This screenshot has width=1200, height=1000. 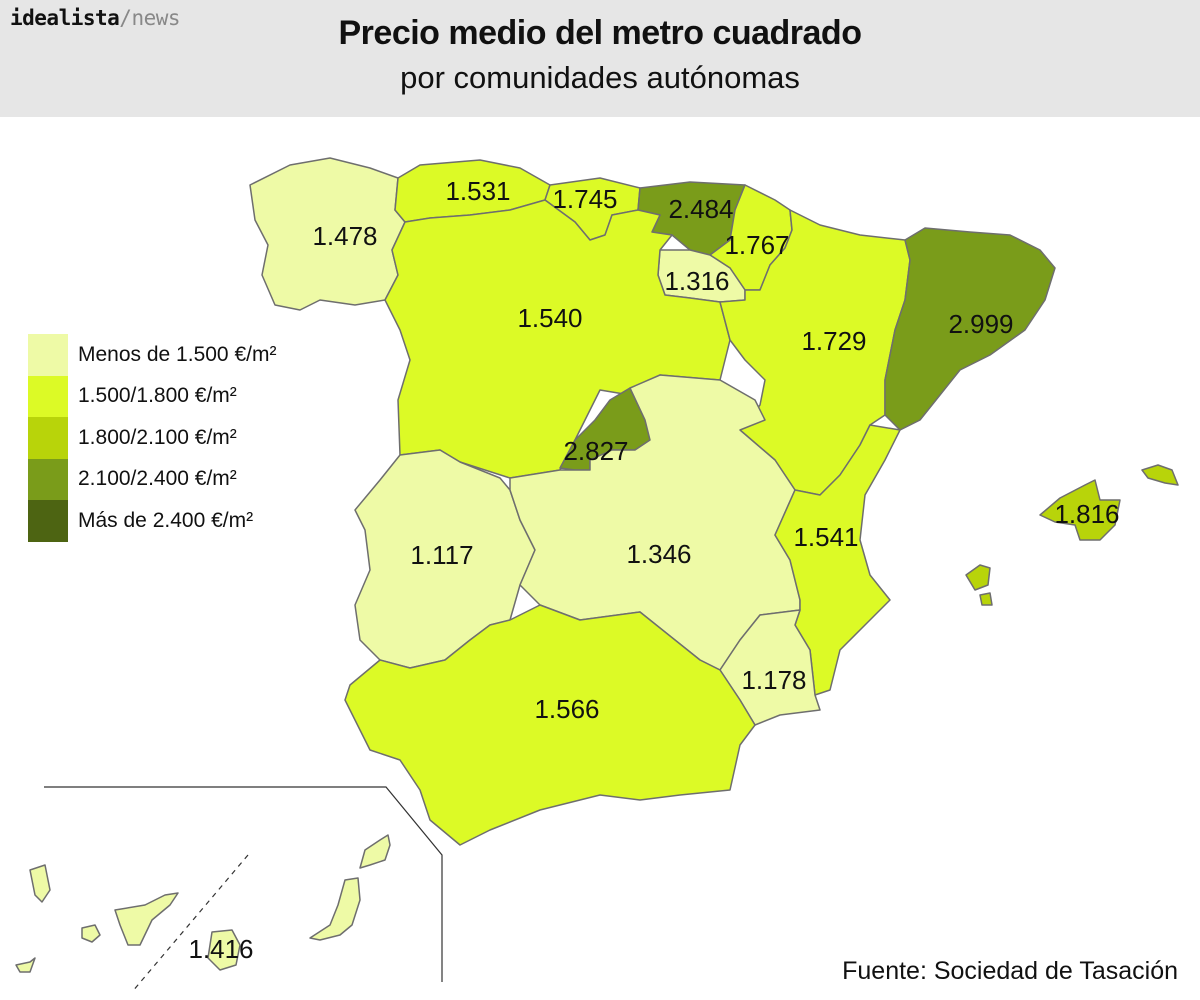 What do you see at coordinates (1160, 475) in the screenshot?
I see `region-menorca` at bounding box center [1160, 475].